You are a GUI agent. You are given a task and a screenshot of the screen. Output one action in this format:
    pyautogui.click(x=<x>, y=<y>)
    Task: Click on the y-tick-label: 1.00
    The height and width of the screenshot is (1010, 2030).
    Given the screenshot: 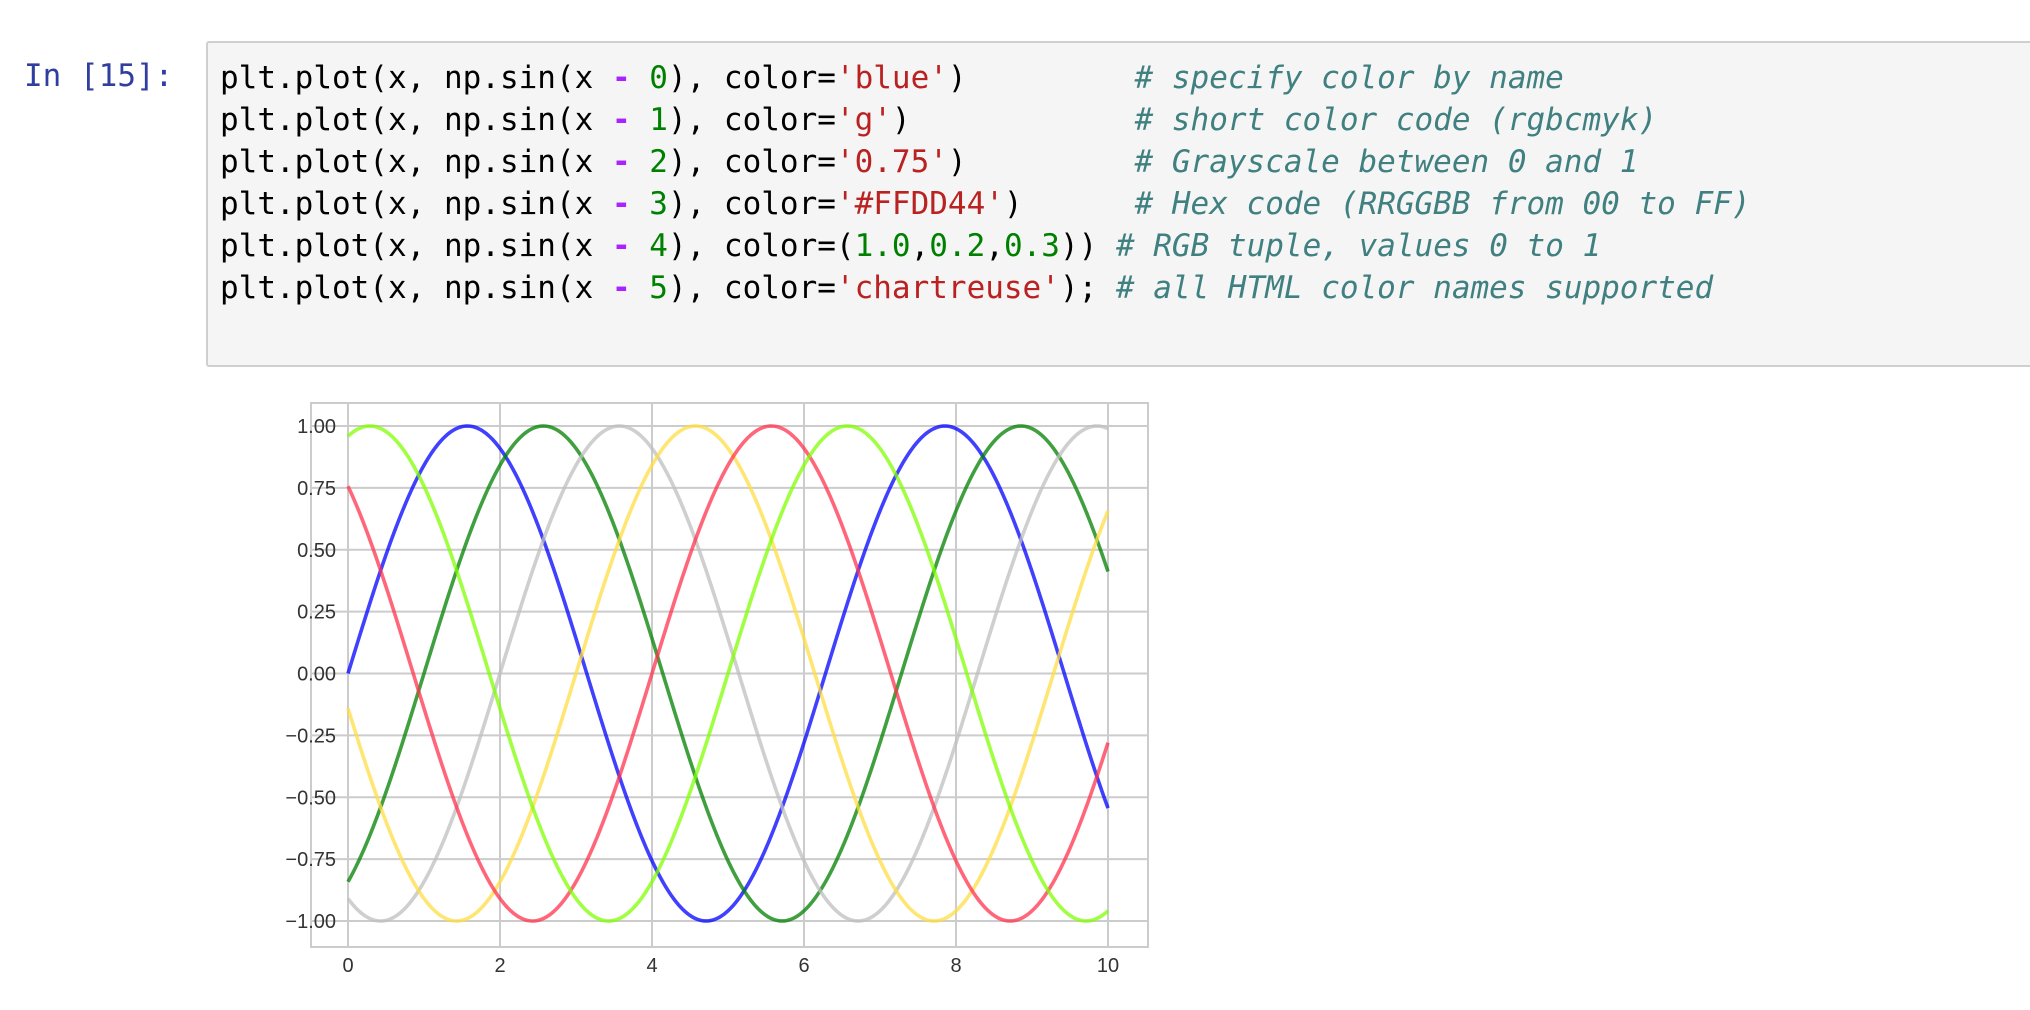 What is the action you would take?
    pyautogui.click(x=316, y=427)
    